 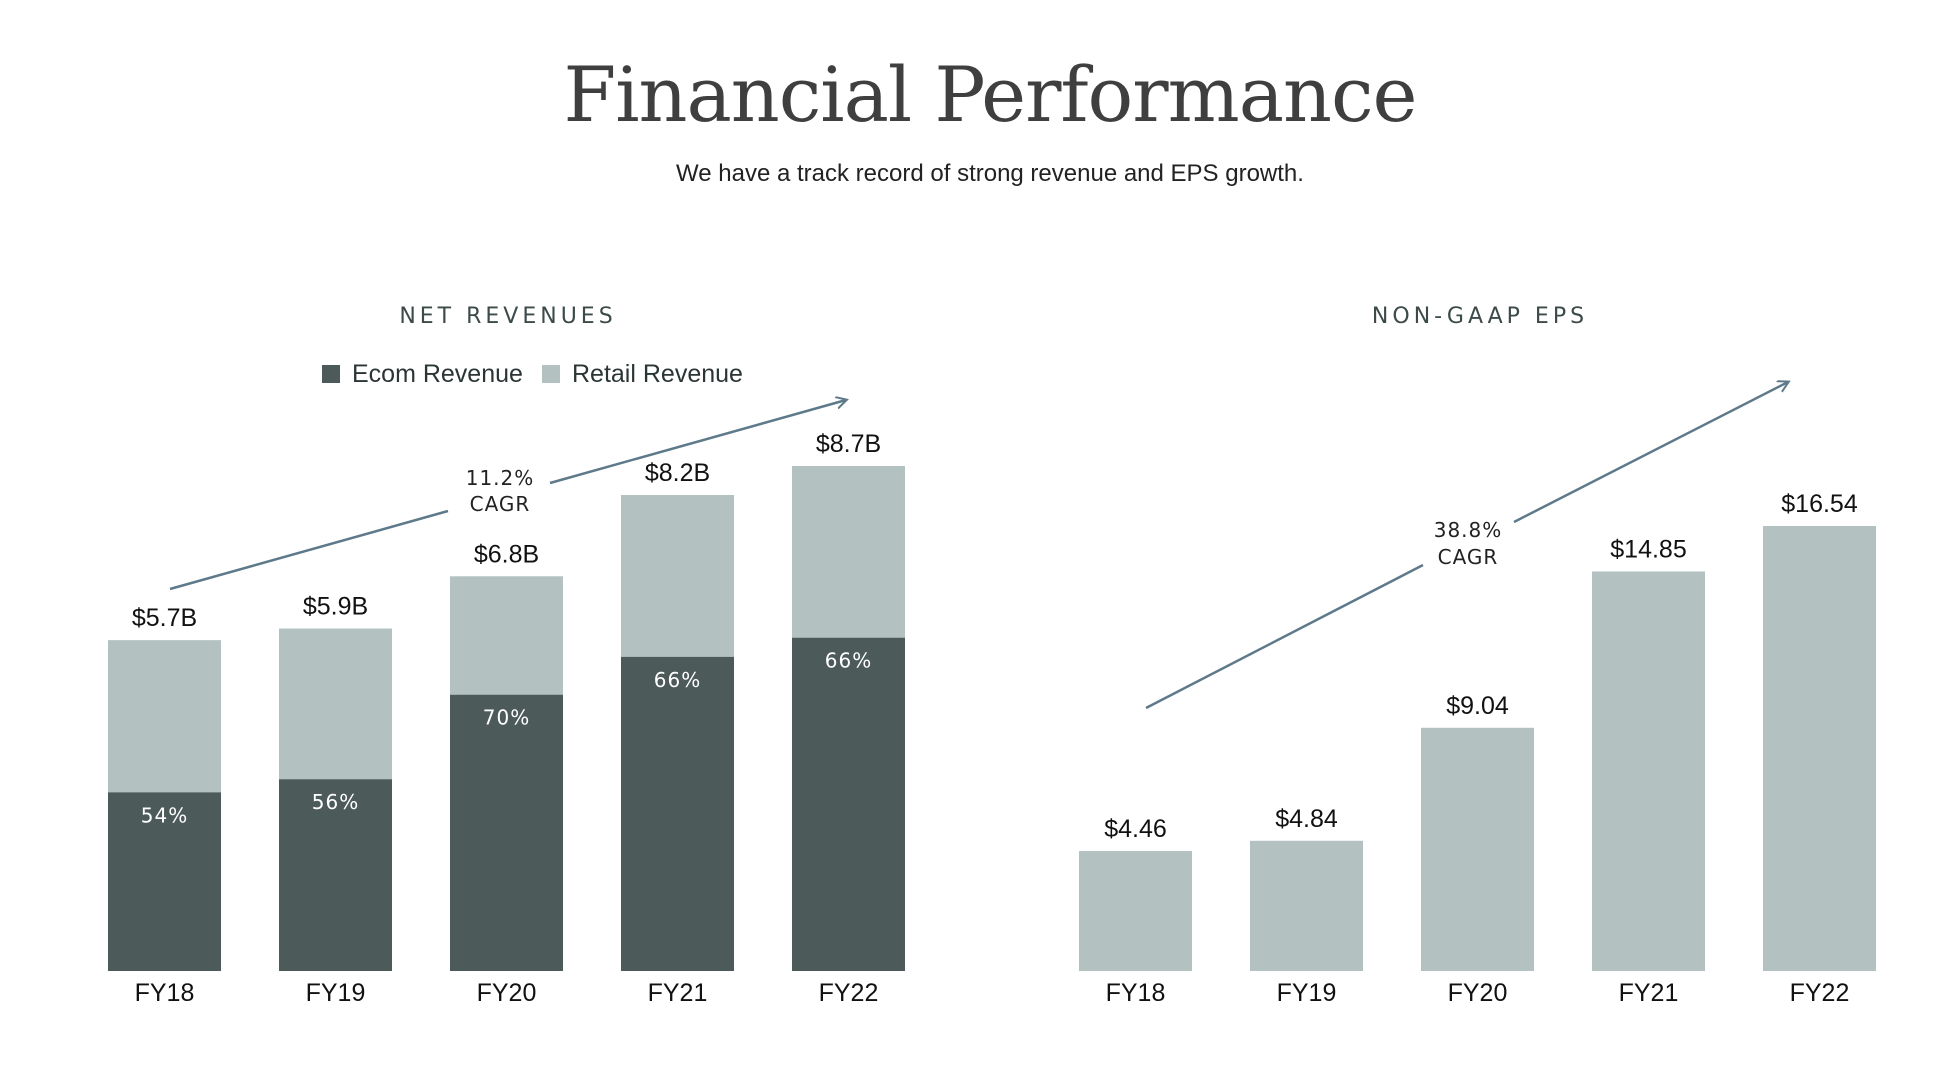 What do you see at coordinates (500, 478) in the screenshot?
I see `cagr-value-revenue: 11.2%` at bounding box center [500, 478].